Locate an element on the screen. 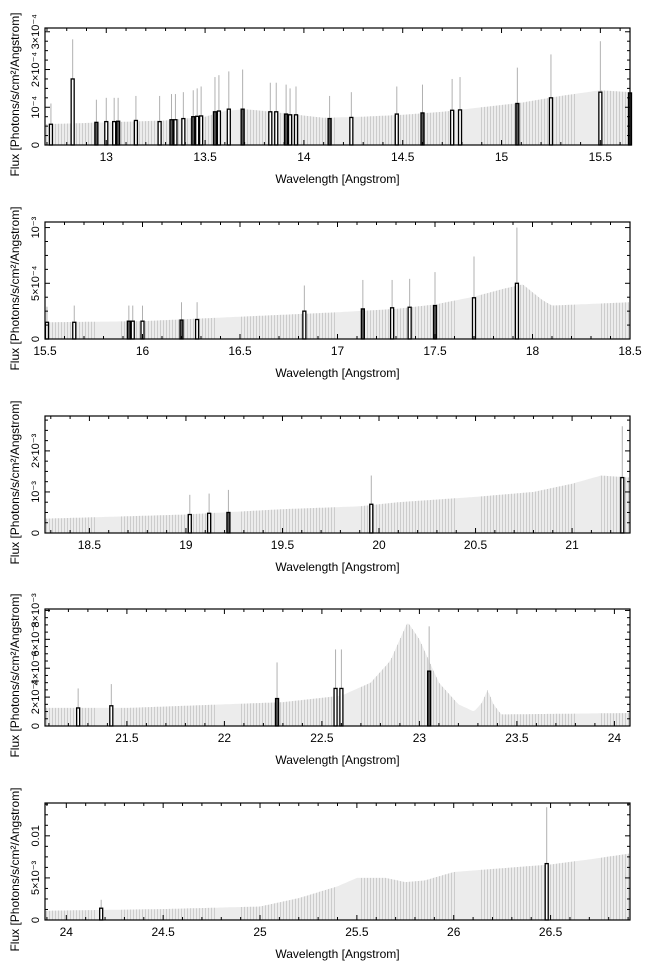  x-tick-label: 15 is located at coordinates (502, 157).